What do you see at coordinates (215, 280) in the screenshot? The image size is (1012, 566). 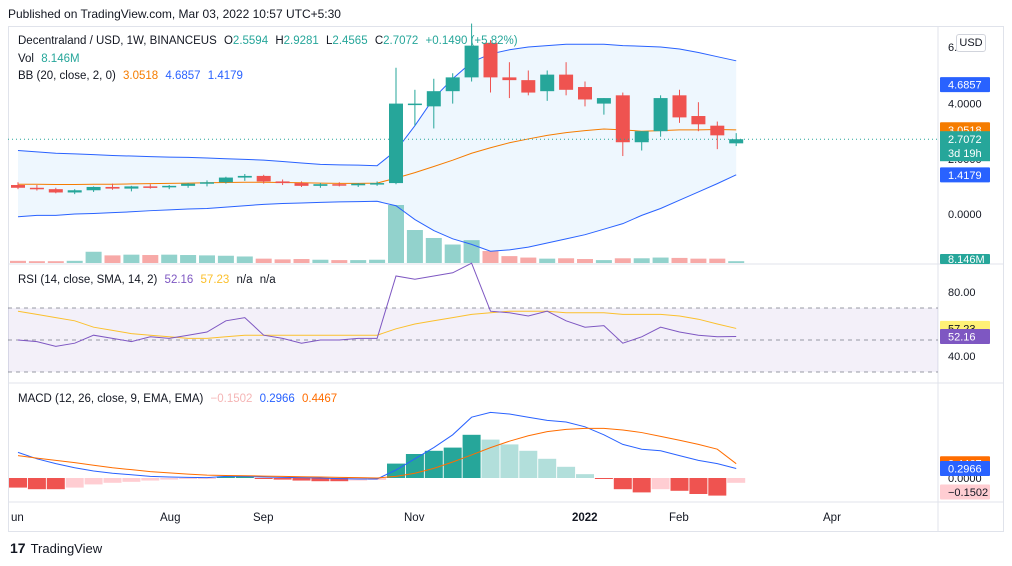 I see `rsi-sma-value: 57.23` at bounding box center [215, 280].